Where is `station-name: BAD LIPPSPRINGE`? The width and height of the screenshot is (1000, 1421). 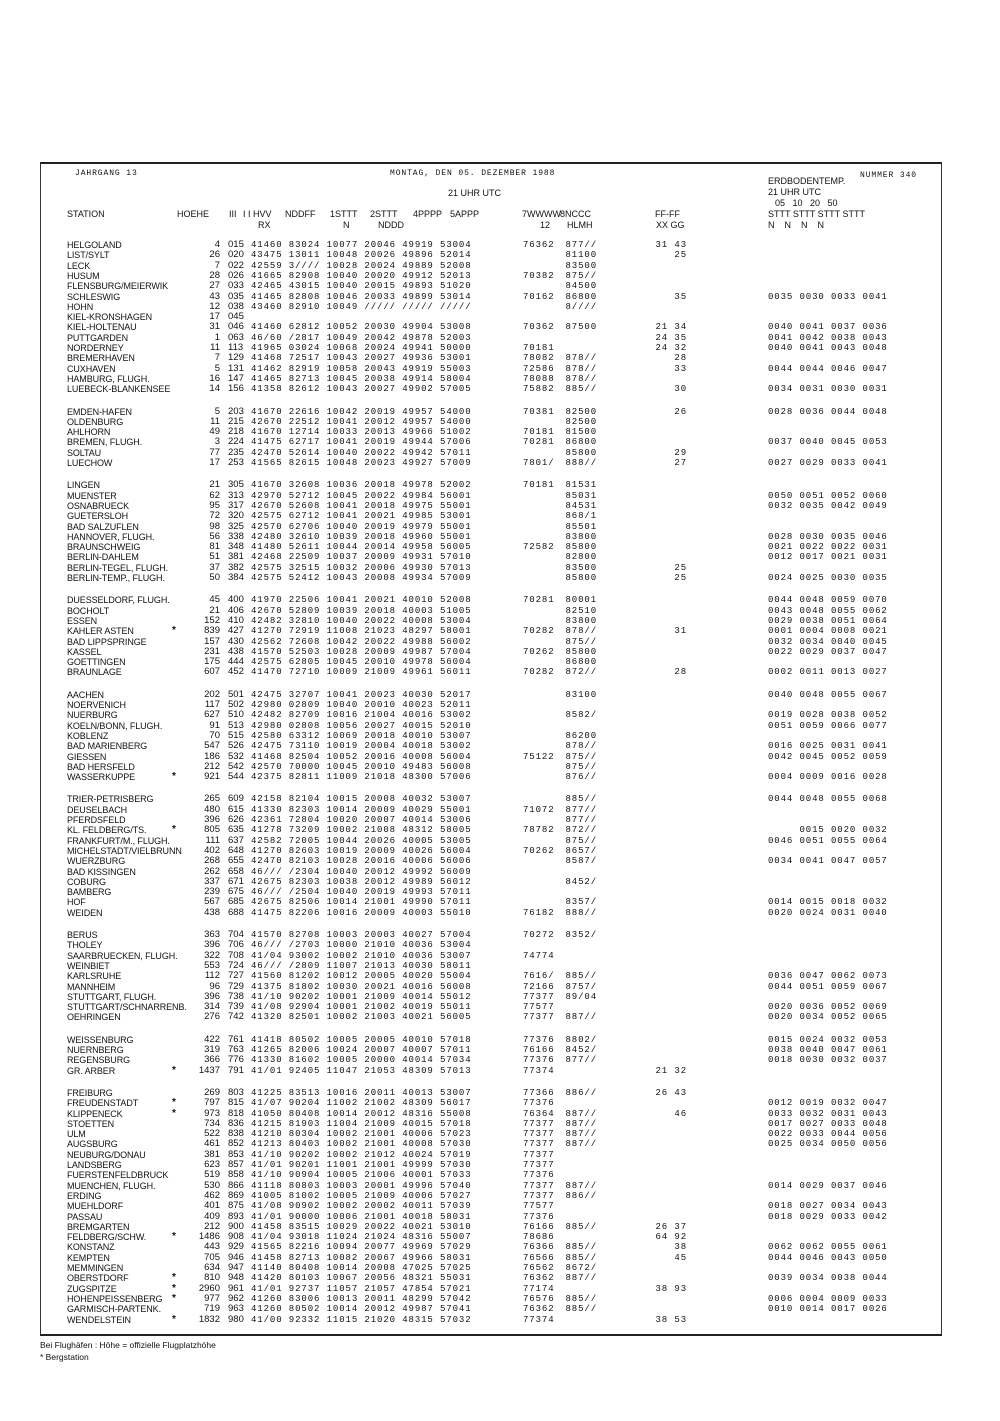 station-name: BAD LIPPSPRINGE is located at coordinates (107, 641).